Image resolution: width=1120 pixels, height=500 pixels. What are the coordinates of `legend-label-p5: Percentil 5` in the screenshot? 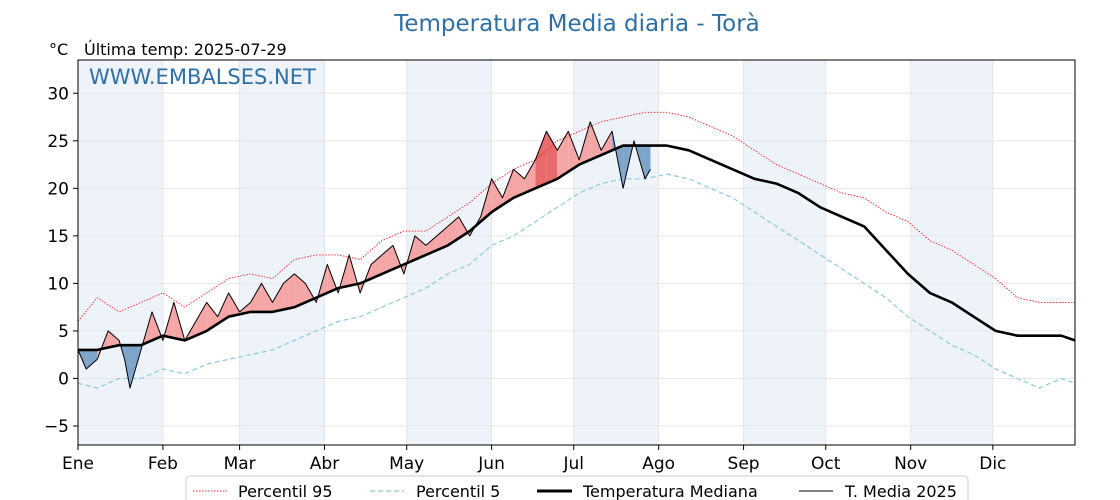 It's located at (458, 491).